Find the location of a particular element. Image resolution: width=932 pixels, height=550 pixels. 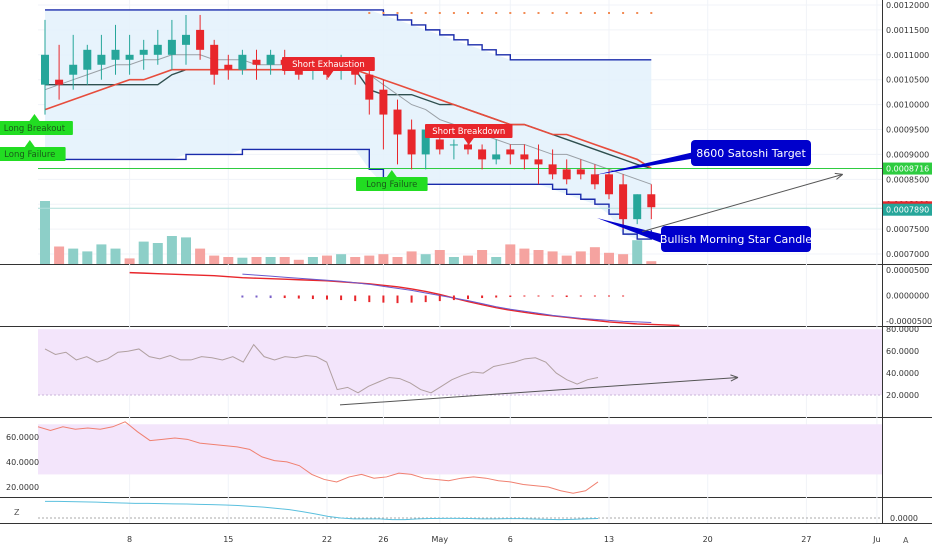

rsi-tick-label: 40.0000 is located at coordinates (22, 462).